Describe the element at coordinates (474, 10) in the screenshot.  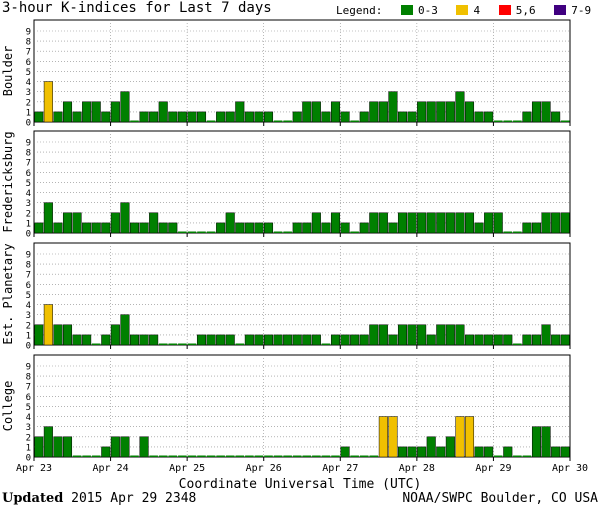
I see `legend-item-k4: 4` at that location.